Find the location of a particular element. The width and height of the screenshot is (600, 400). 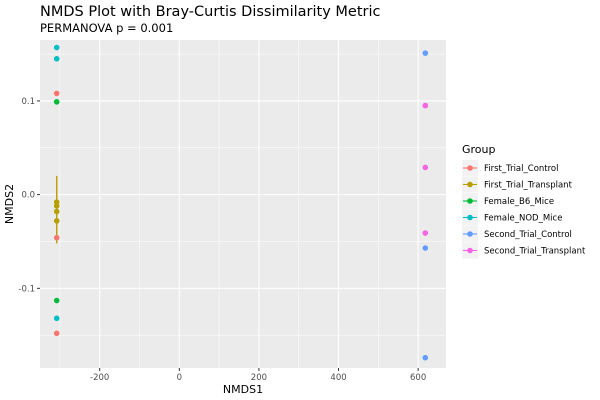

legend-title: Group is located at coordinates (479, 149).